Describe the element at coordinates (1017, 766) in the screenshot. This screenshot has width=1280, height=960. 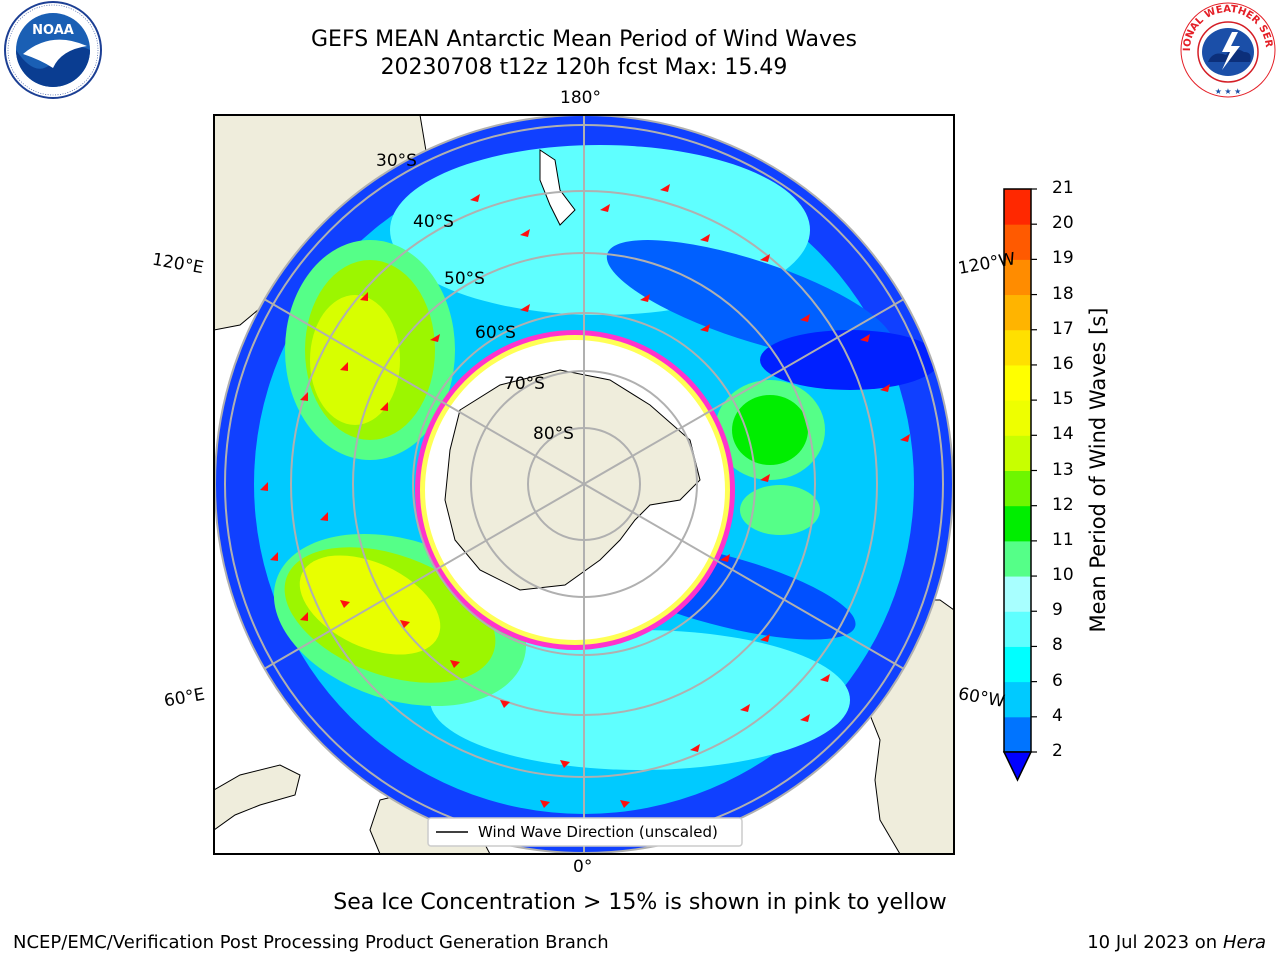
I see `colorbar-extend-arrow` at that location.